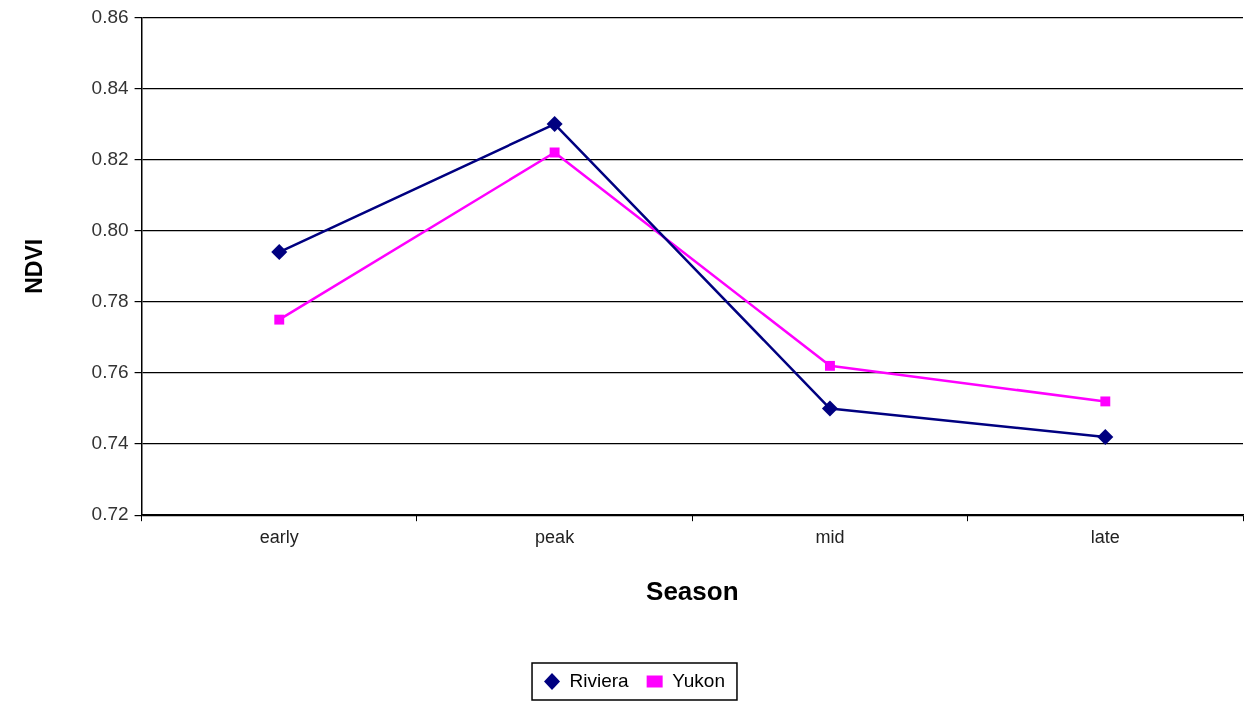 The image size is (1251, 705). I want to click on x-tick-label: late, so click(1105, 536).